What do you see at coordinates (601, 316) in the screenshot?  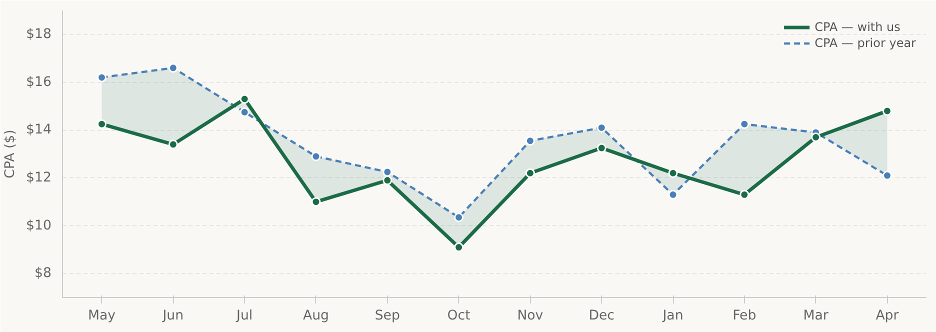 I see `x-tick-label: Dec` at bounding box center [601, 316].